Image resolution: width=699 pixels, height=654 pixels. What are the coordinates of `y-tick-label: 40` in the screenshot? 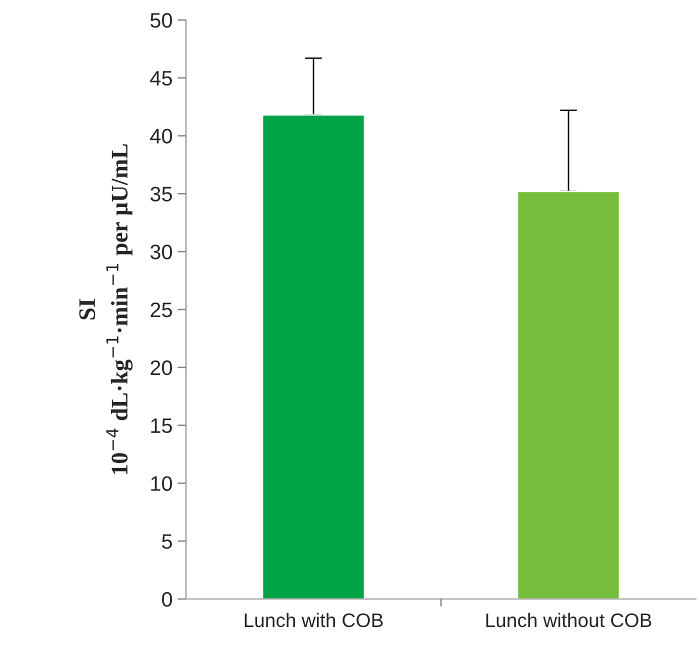 It's located at (161, 136).